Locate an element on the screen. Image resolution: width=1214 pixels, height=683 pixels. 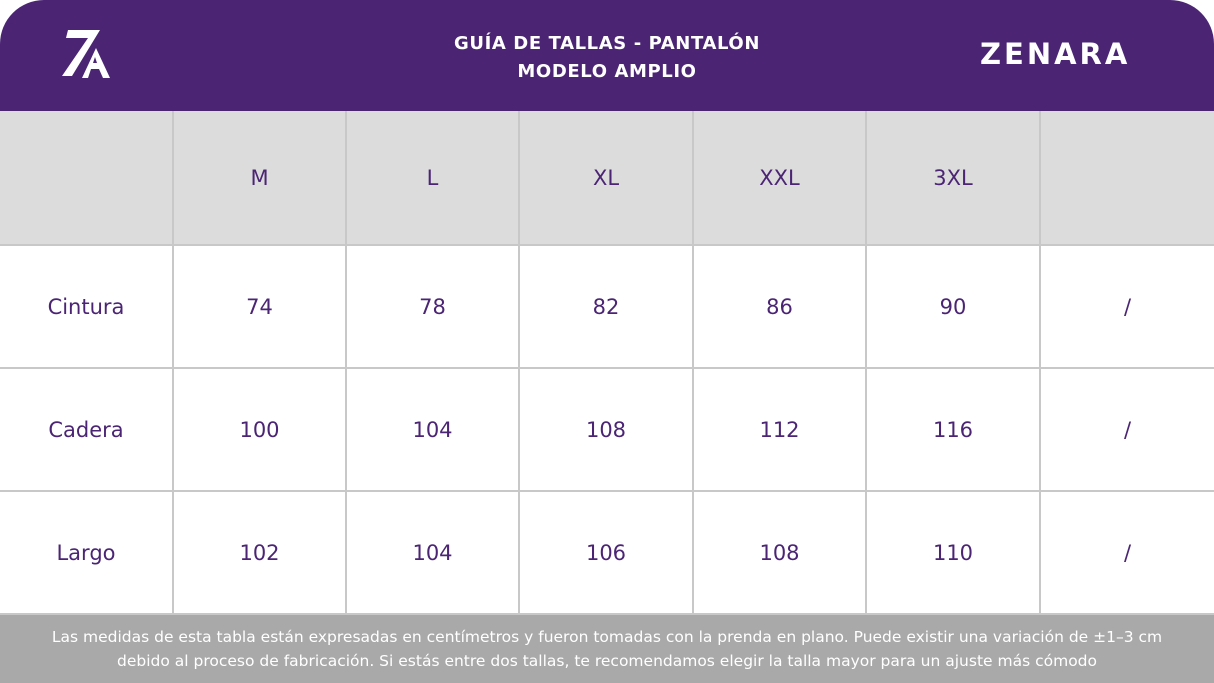
table-cell: 112 is located at coordinates (780, 430).